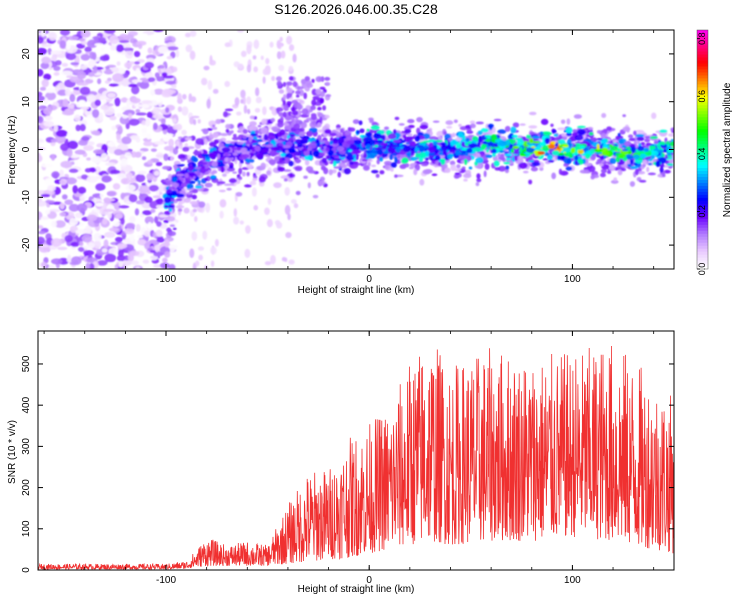 This screenshot has width=750, height=600. What do you see at coordinates (369, 580) in the screenshot?
I see `x-tick-label: 0` at bounding box center [369, 580].